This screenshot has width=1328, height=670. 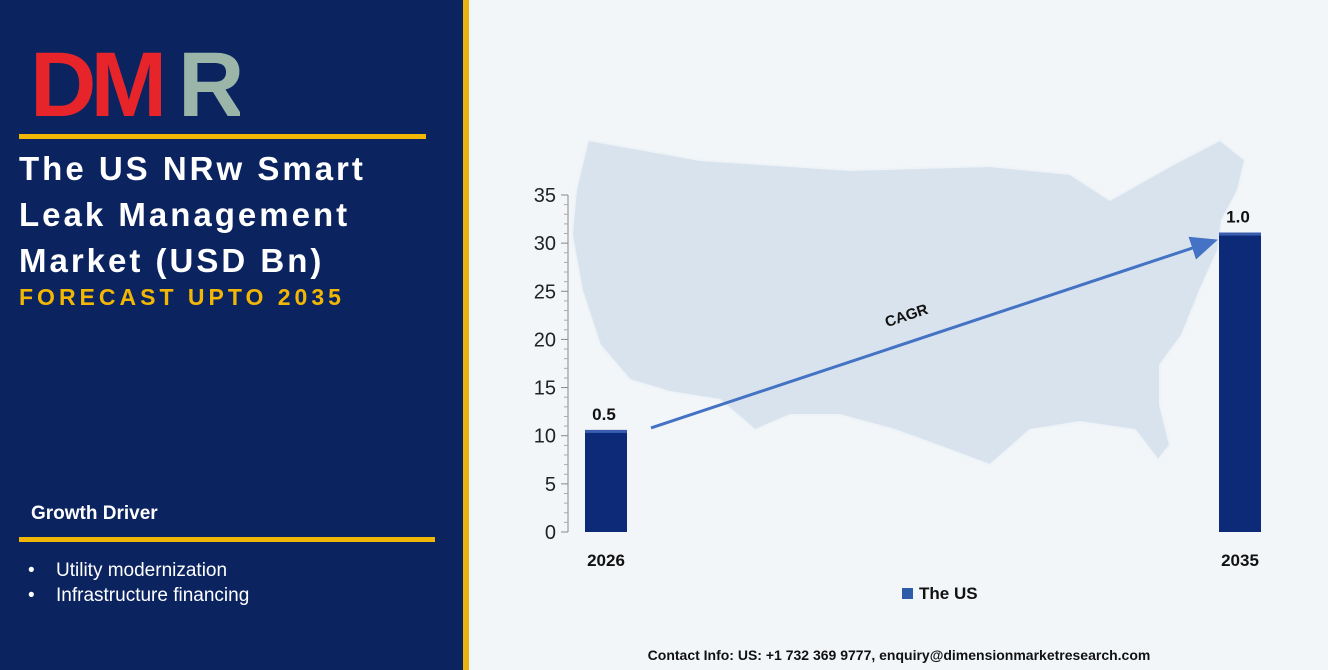 What do you see at coordinates (934, 333) in the screenshot?
I see `cagr-arrow-line` at bounding box center [934, 333].